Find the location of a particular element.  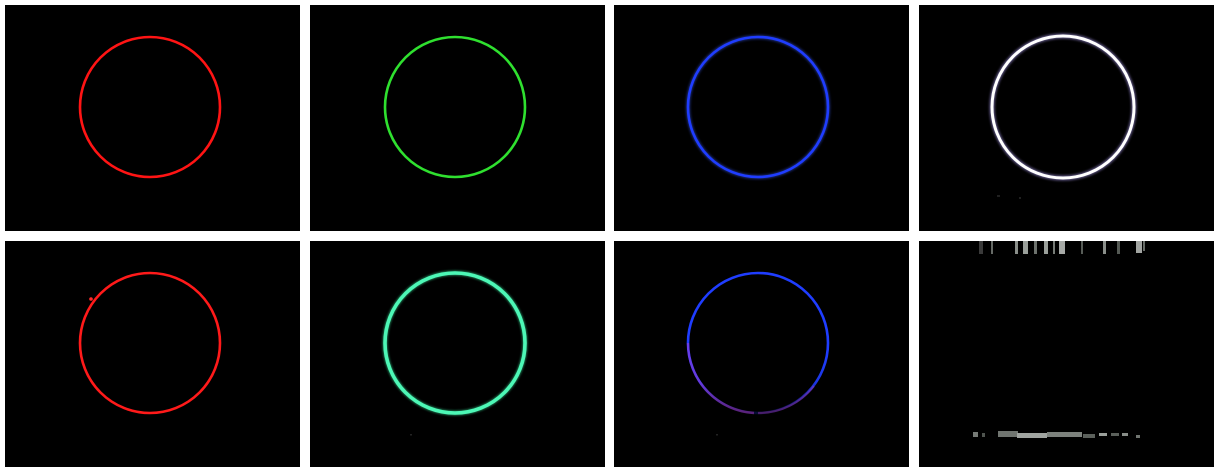

ring-teal is located at coordinates (455, 353).